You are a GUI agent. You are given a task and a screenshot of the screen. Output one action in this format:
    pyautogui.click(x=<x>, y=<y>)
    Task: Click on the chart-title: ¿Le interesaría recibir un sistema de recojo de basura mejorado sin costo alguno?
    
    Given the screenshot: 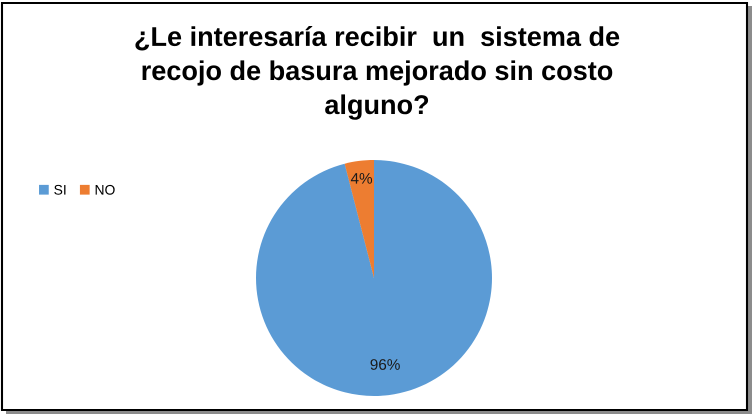 What is the action you would take?
    pyautogui.click(x=377, y=73)
    